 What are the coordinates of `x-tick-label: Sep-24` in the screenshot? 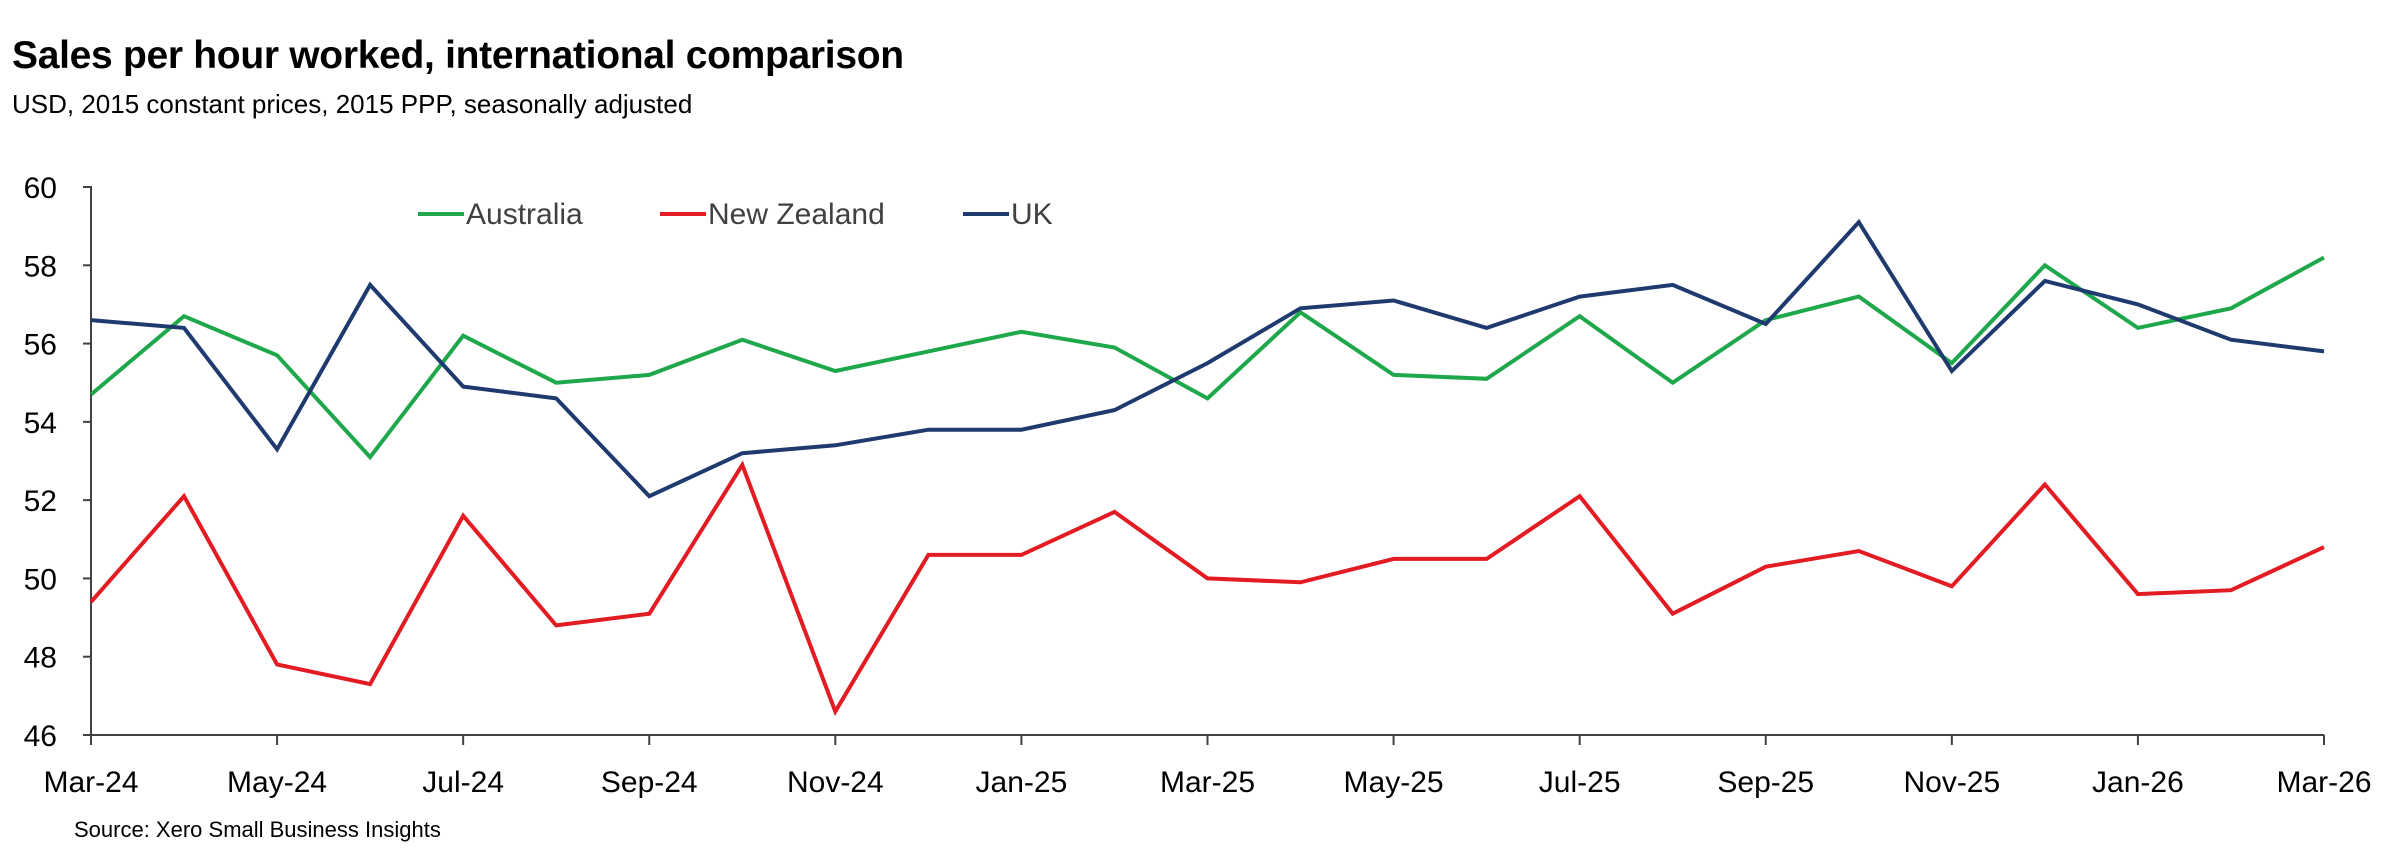 It's located at (649, 782).